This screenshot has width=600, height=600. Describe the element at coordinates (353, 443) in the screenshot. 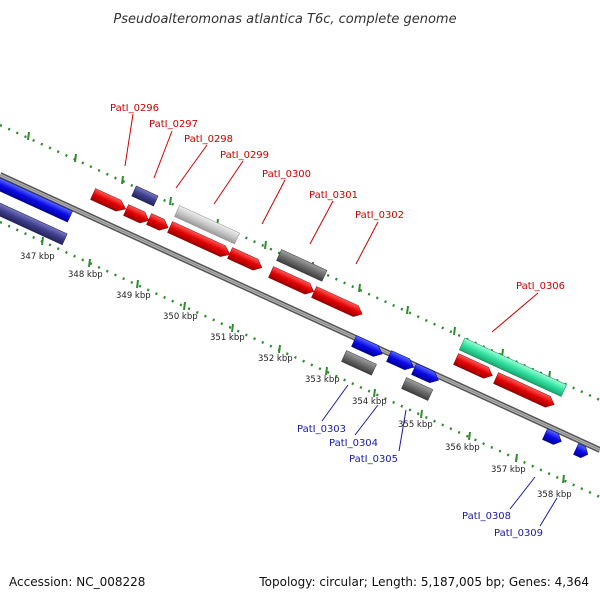

I see `gene-label: PatI_0304` at that location.